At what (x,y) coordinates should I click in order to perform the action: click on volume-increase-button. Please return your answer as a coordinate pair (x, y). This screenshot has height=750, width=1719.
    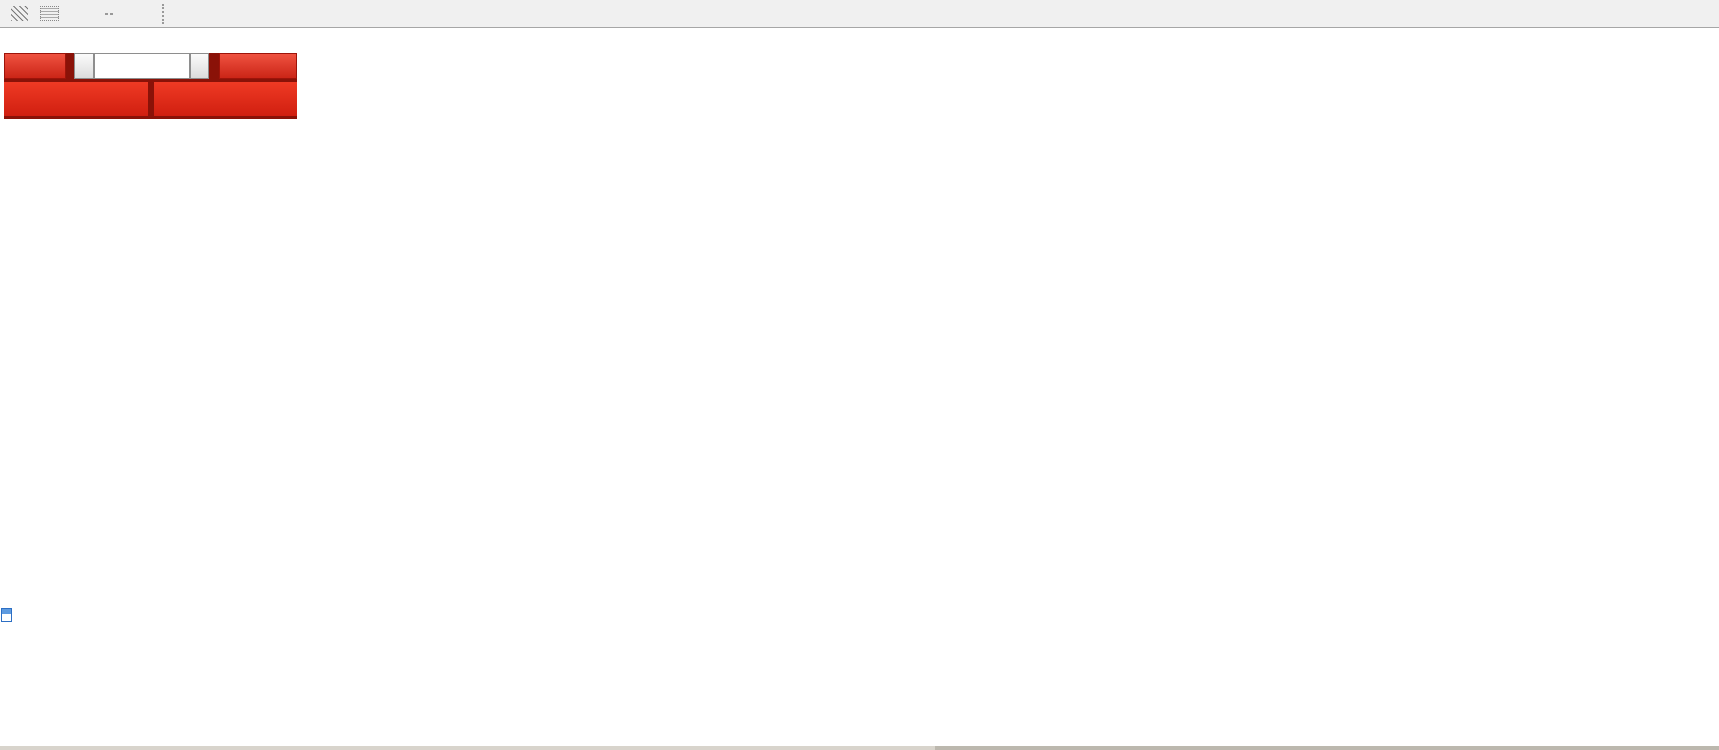
    Looking at the image, I should click on (199, 66).